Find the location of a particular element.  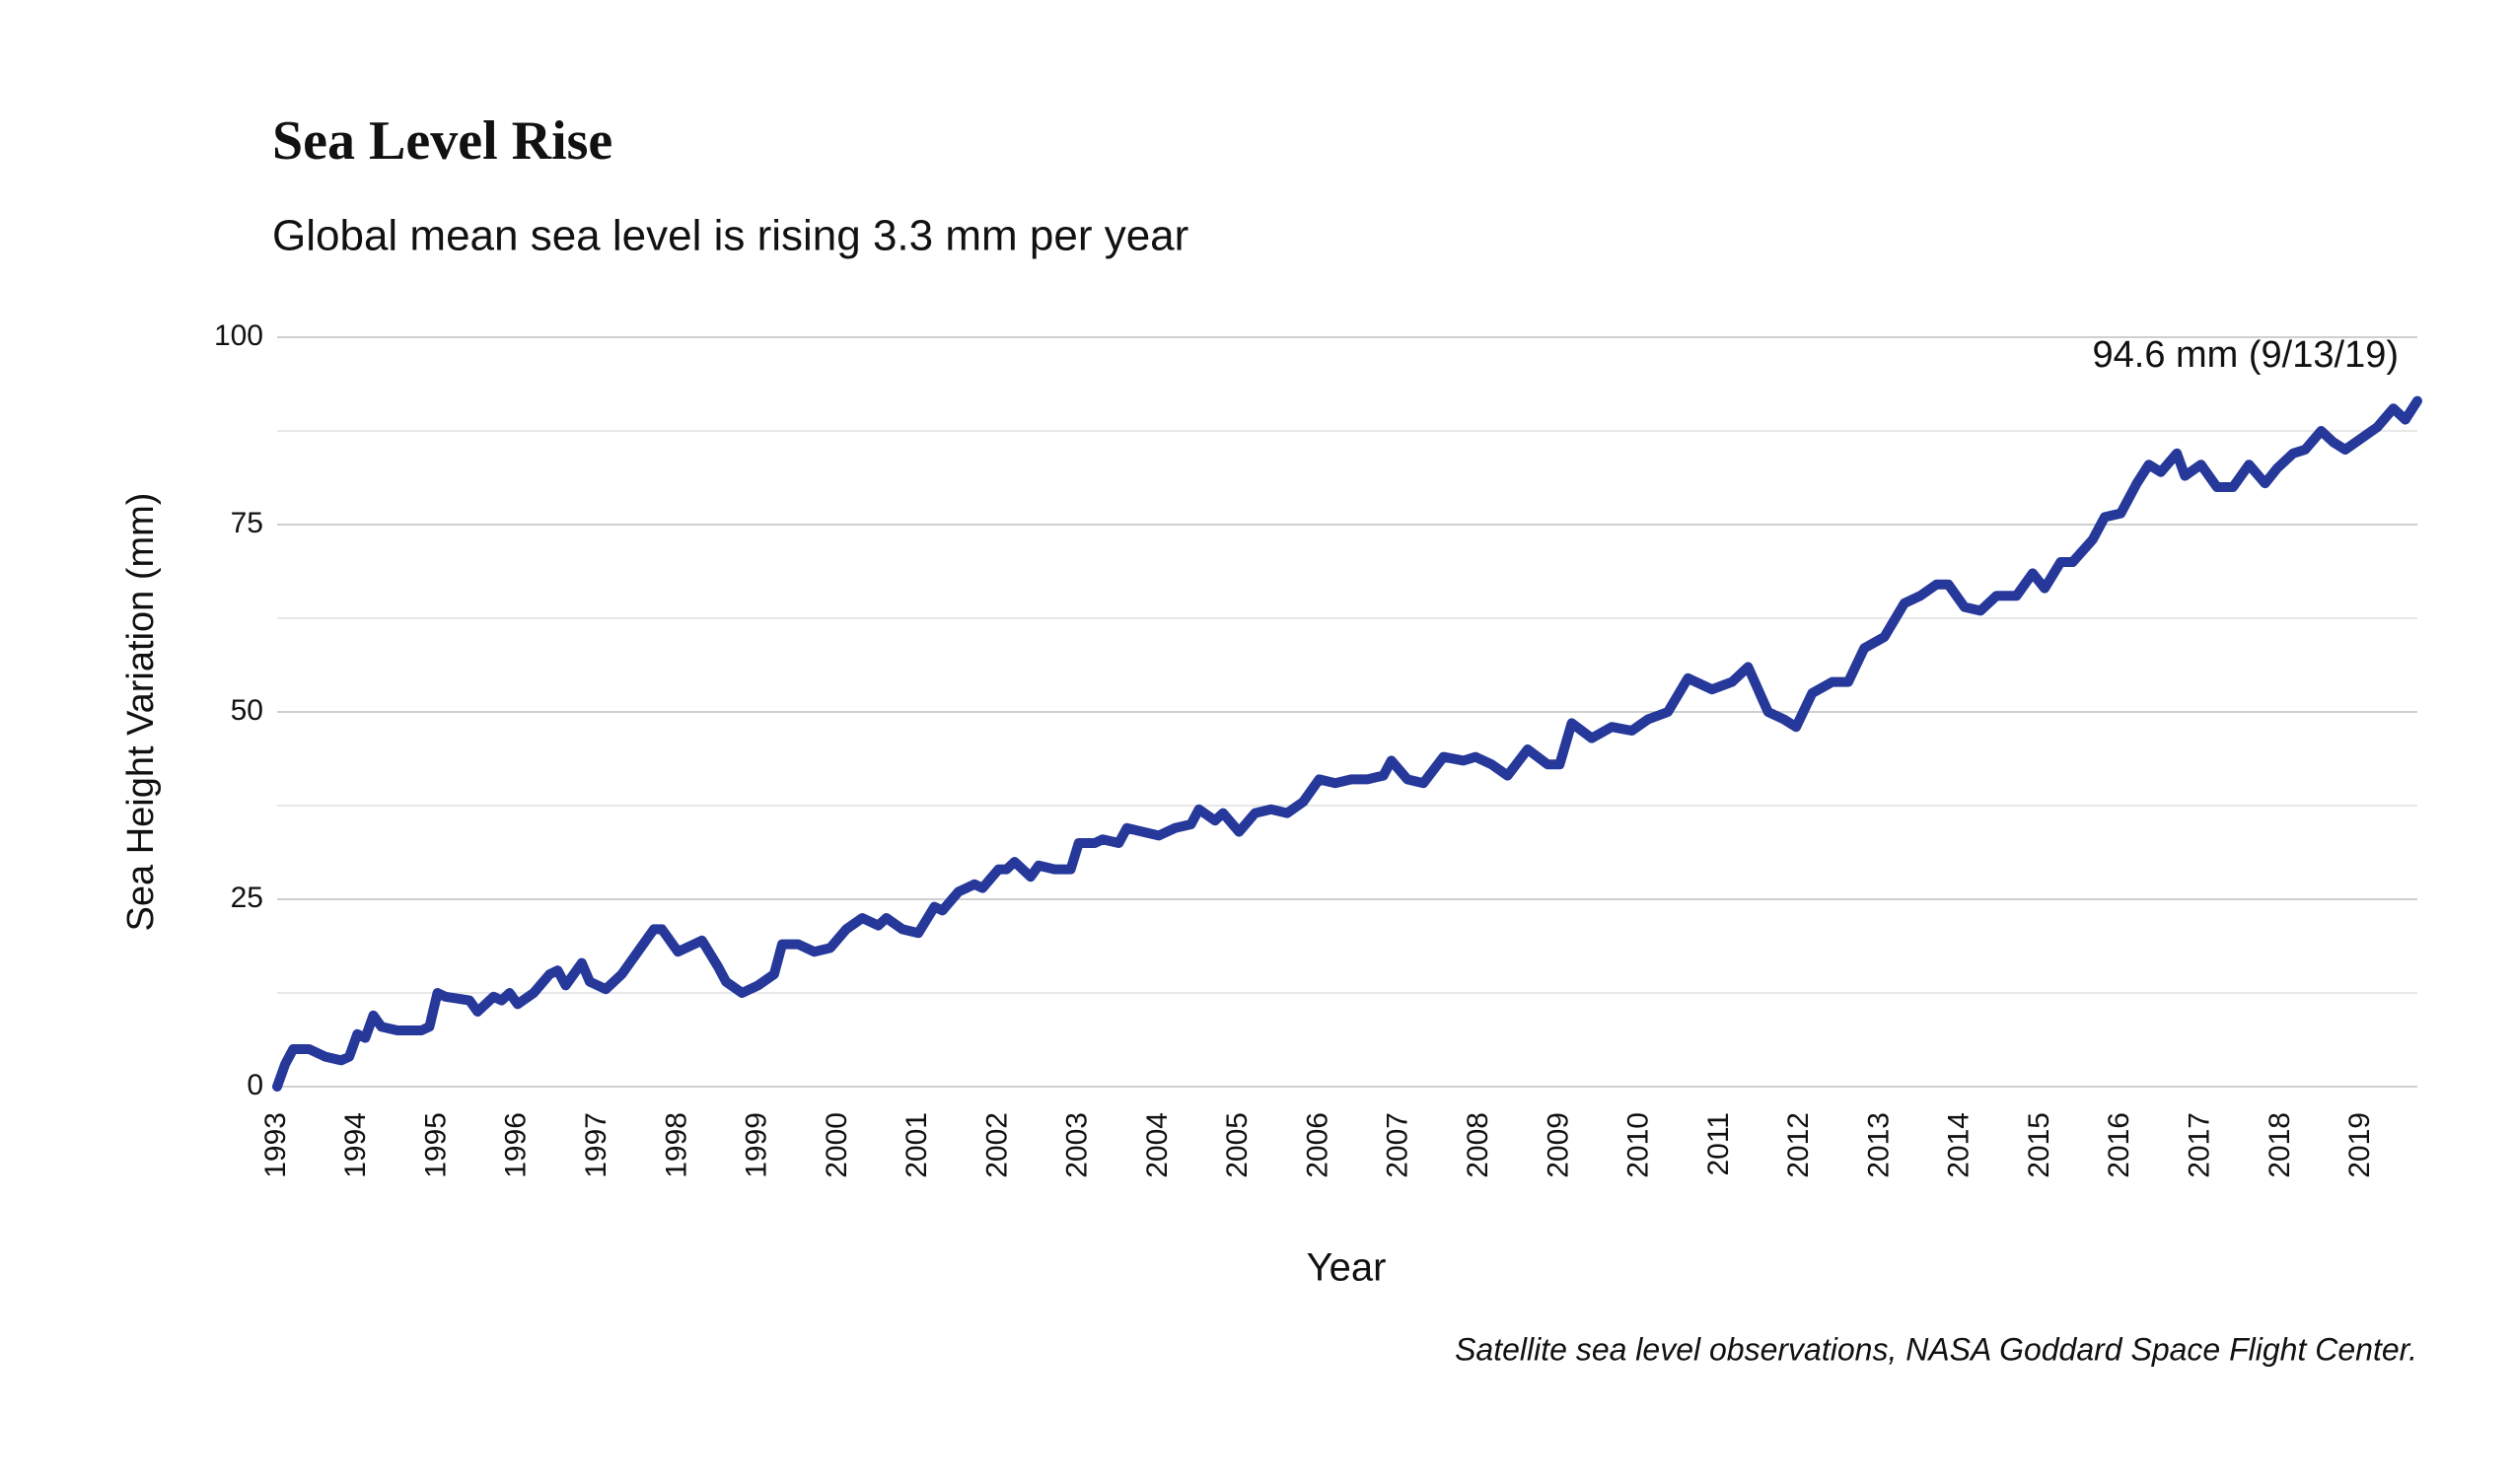

x-tick-label: 2014 is located at coordinates (1960, 1145).